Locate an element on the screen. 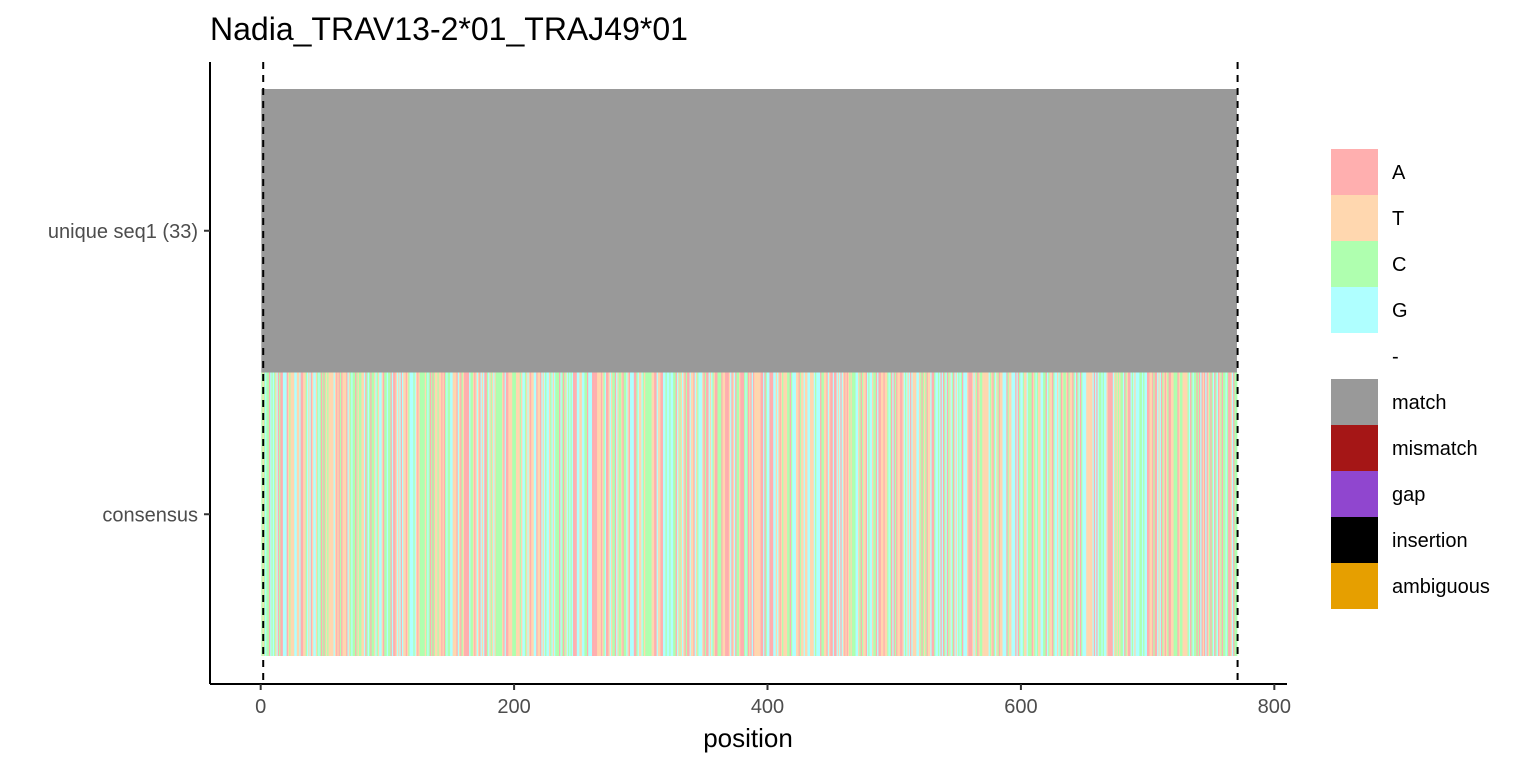 This screenshot has width=1536, height=768. legend-label-match: match is located at coordinates (1419, 403).